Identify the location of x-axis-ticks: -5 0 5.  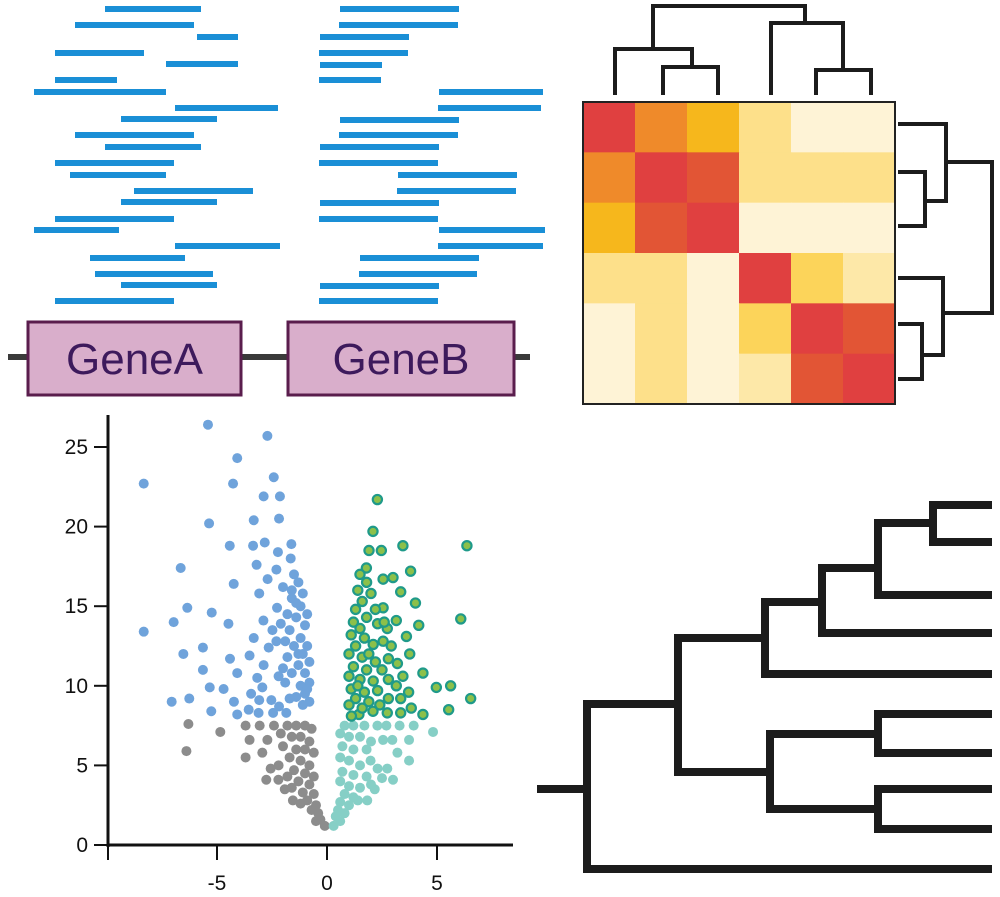
(325, 870).